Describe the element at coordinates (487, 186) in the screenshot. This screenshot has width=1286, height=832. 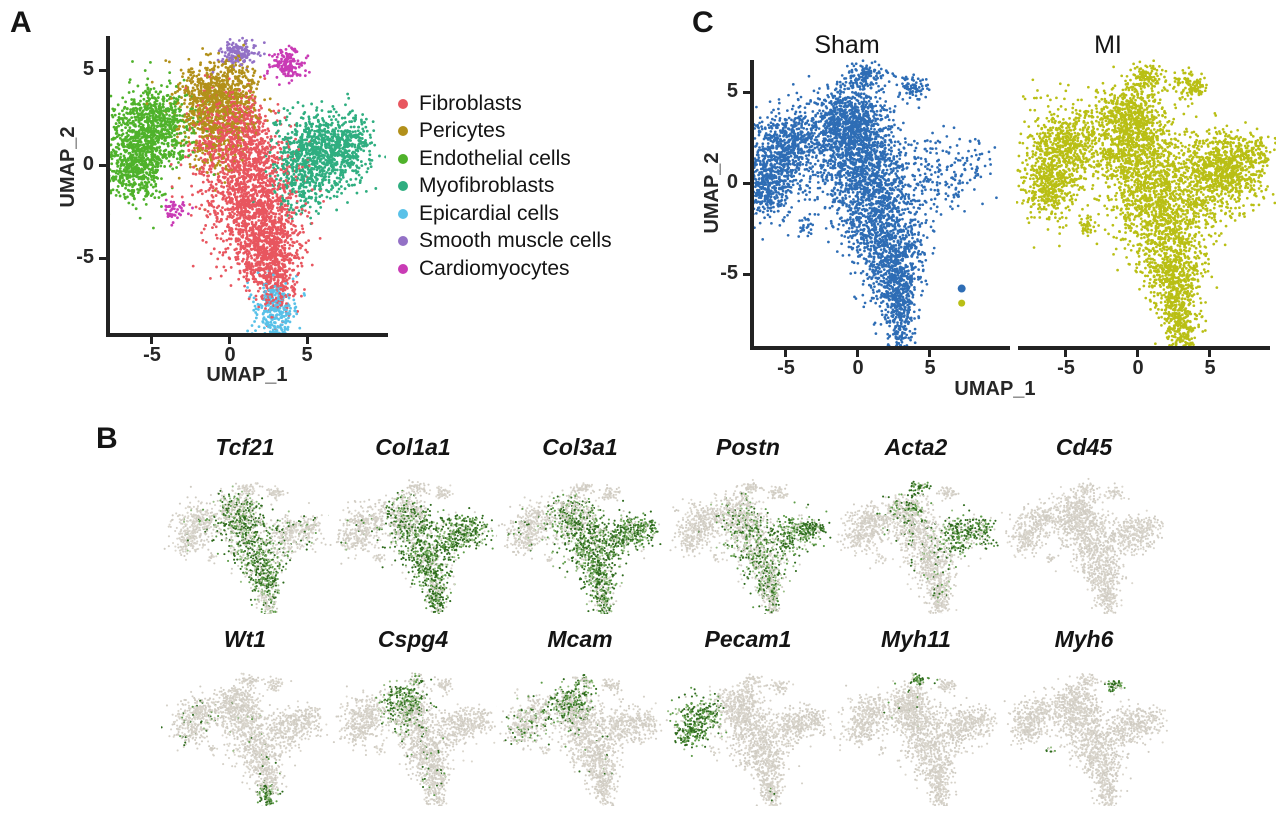
I see `legend-label: Myofibroblasts` at that location.